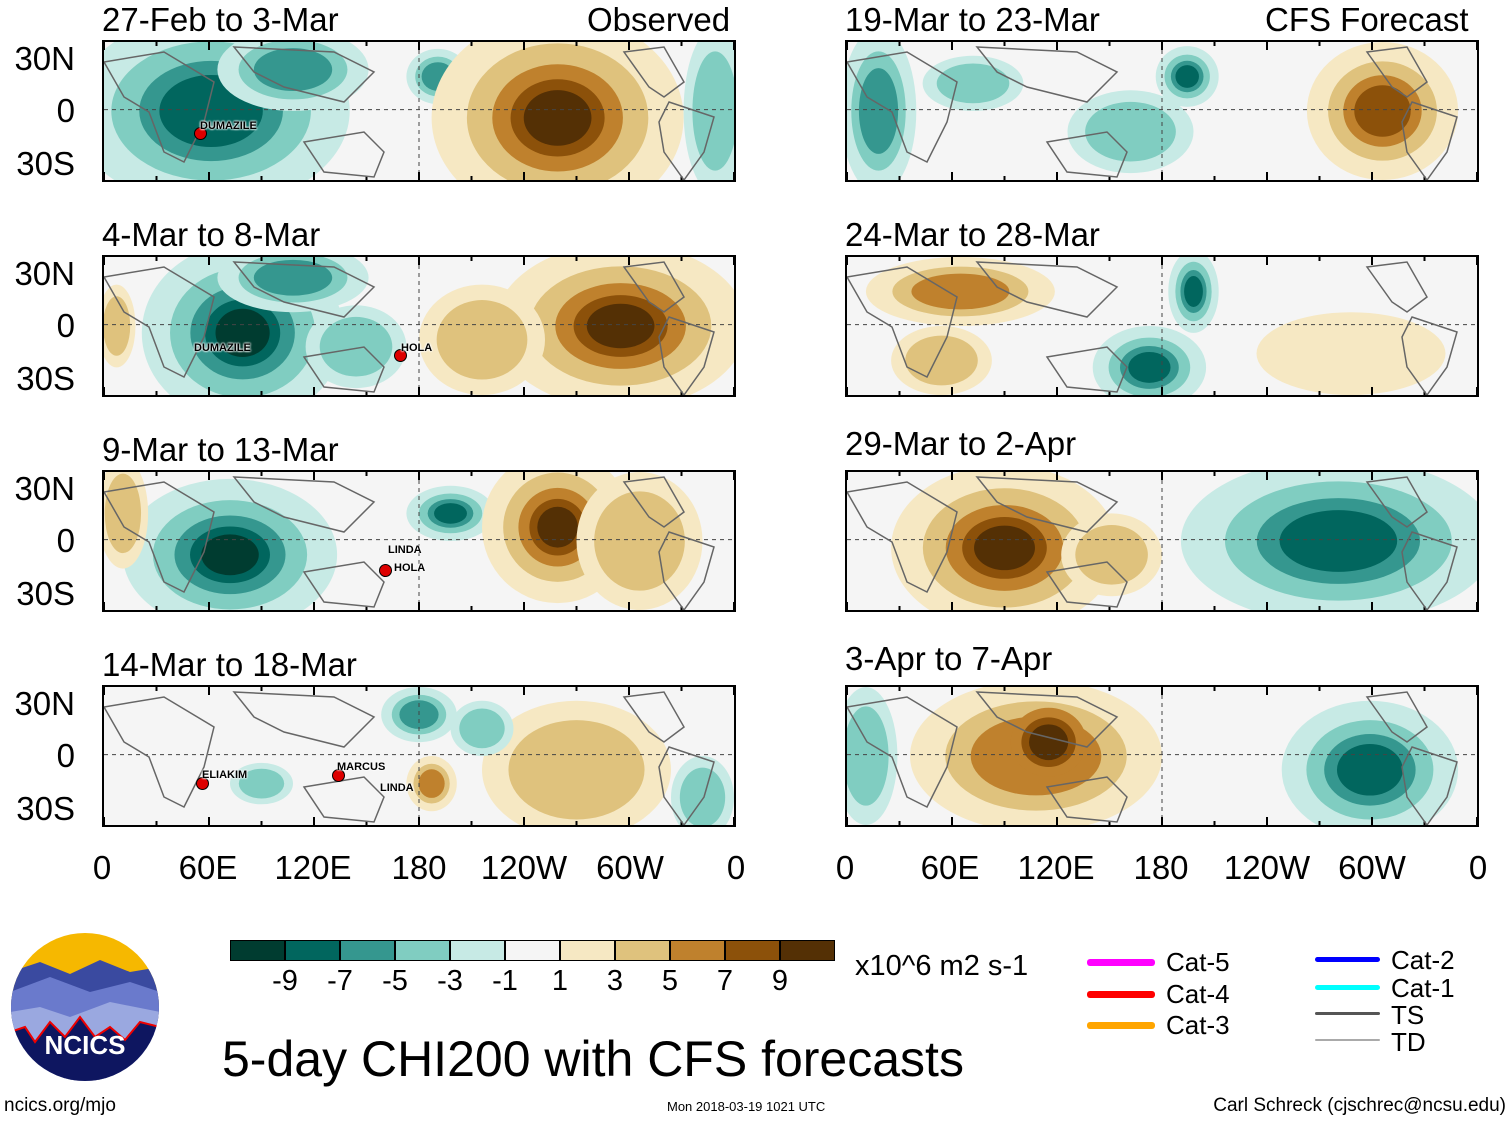 The width and height of the screenshot is (1510, 1121). What do you see at coordinates (659, 19) in the screenshot?
I see `panel-tag: Observed` at bounding box center [659, 19].